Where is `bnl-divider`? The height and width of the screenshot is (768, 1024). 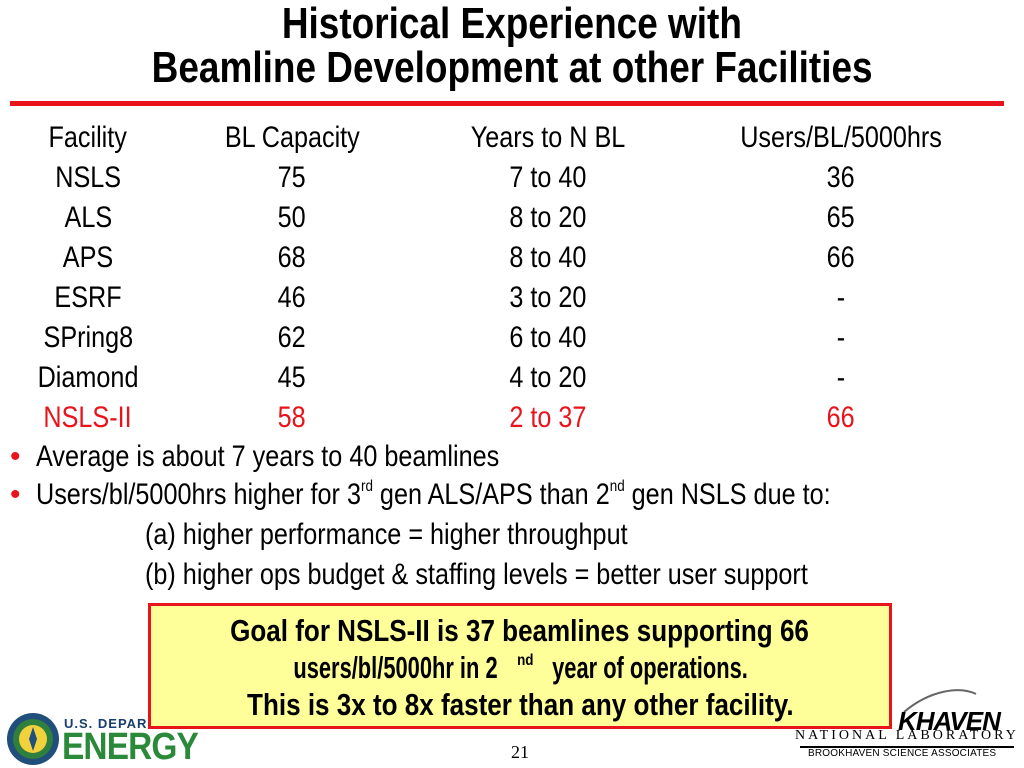
bnl-divider is located at coordinates (907, 747).